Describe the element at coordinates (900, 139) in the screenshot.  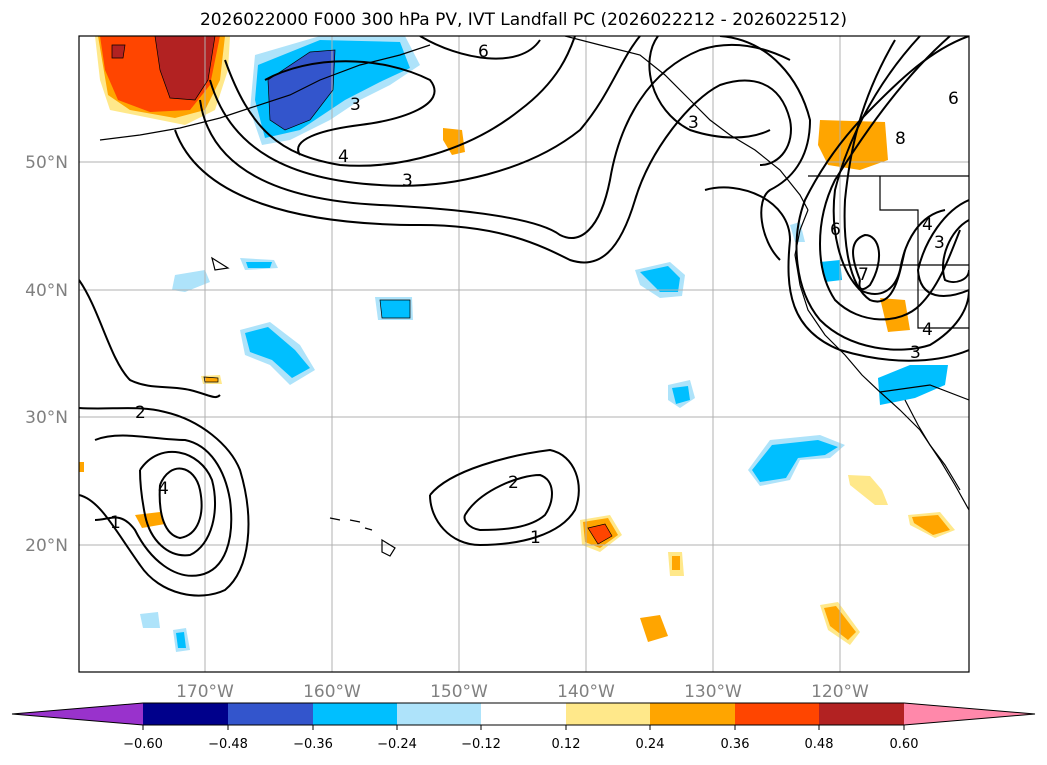
I see `contour-label: 8` at that location.